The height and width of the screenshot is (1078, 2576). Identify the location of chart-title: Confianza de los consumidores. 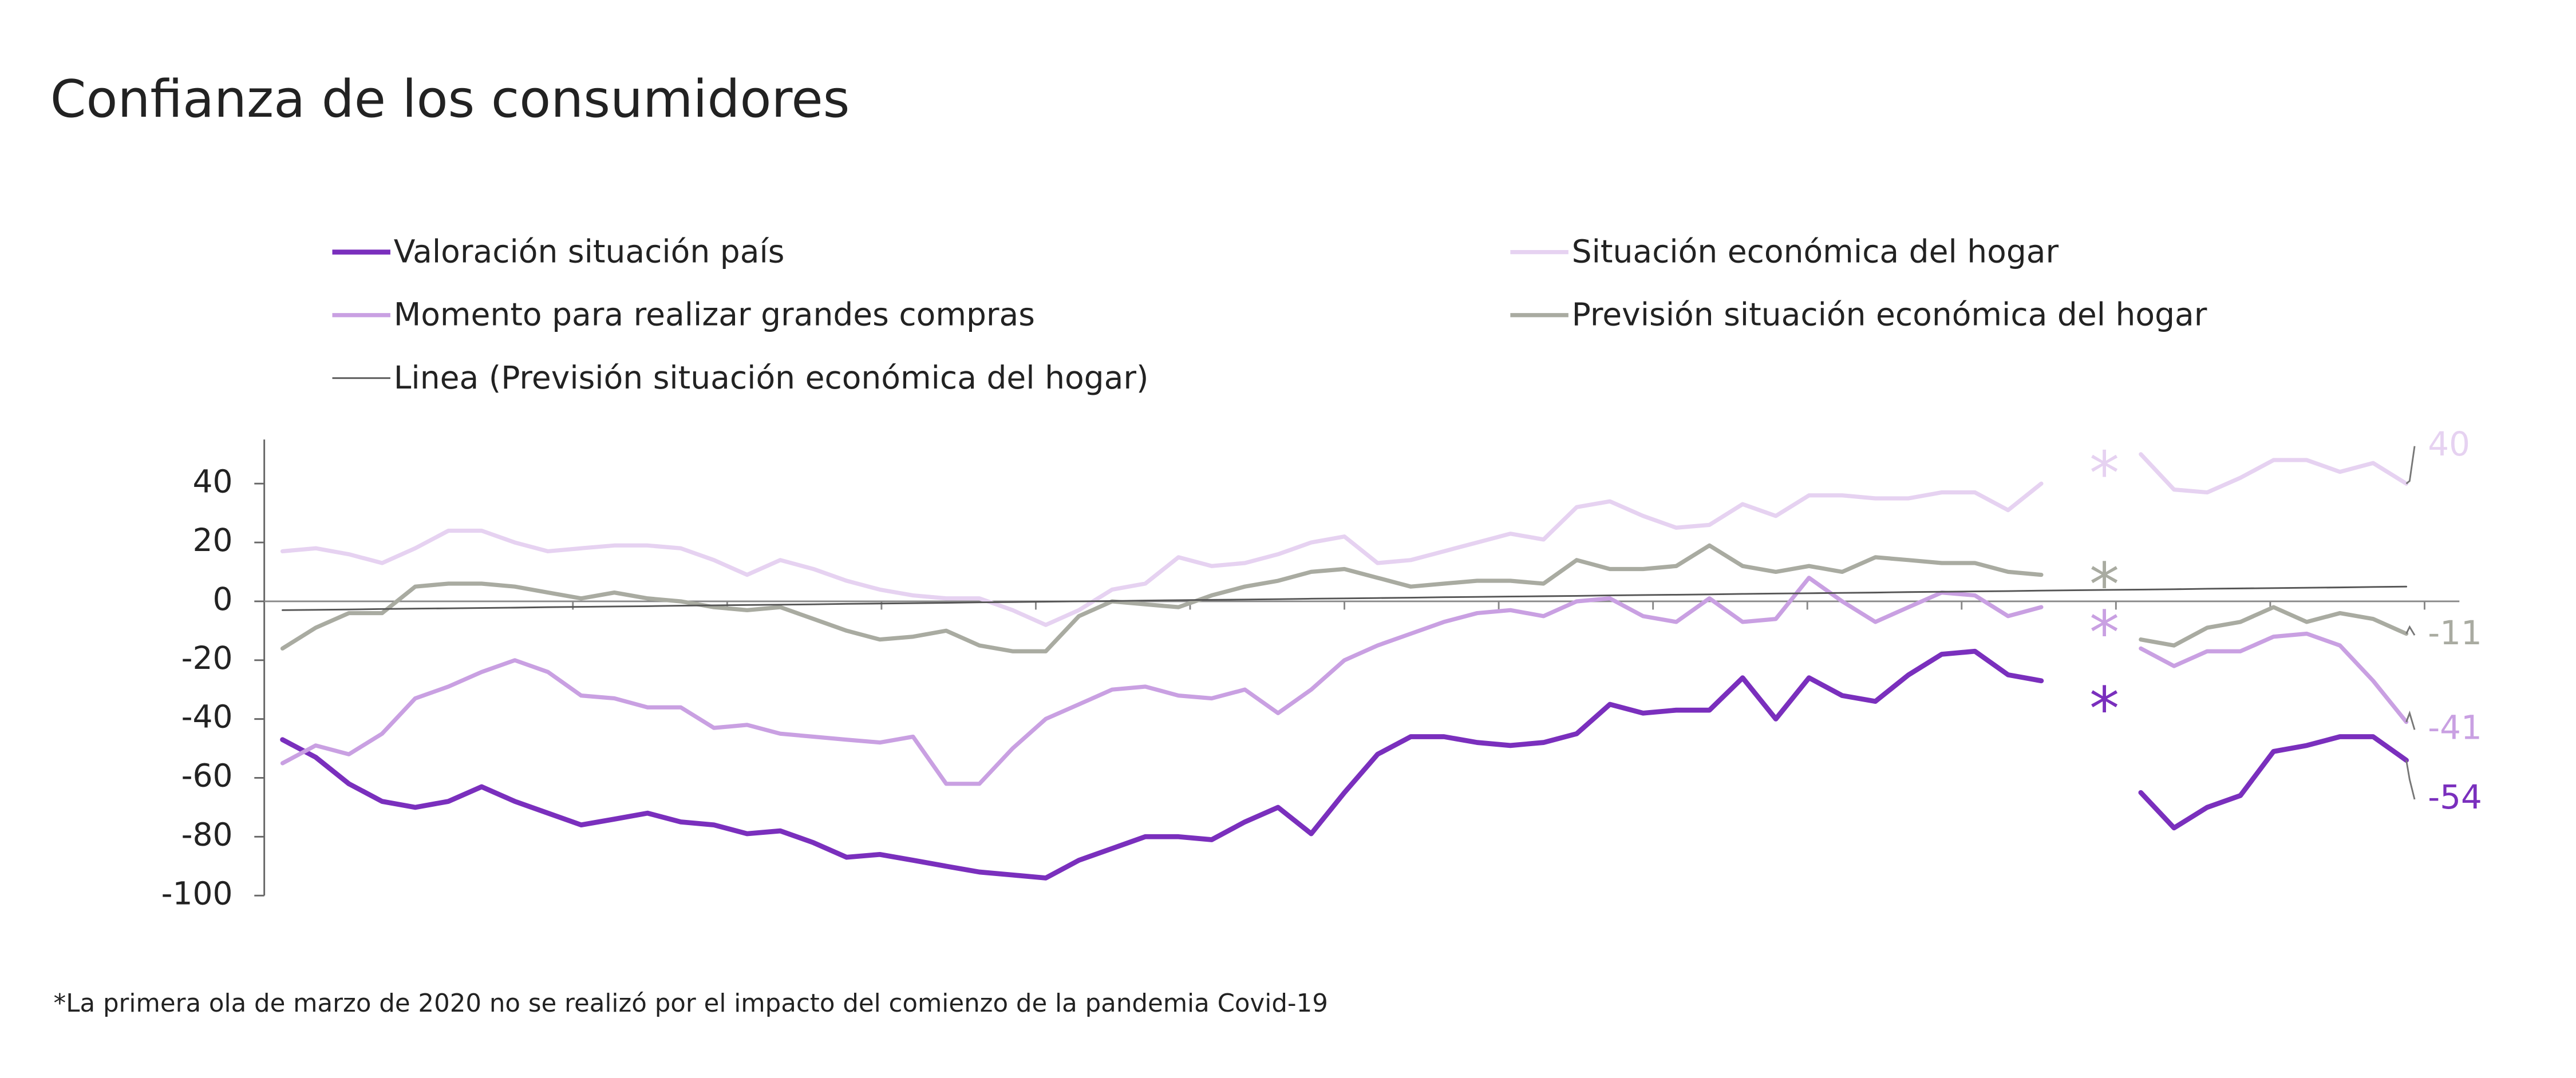
(450, 99).